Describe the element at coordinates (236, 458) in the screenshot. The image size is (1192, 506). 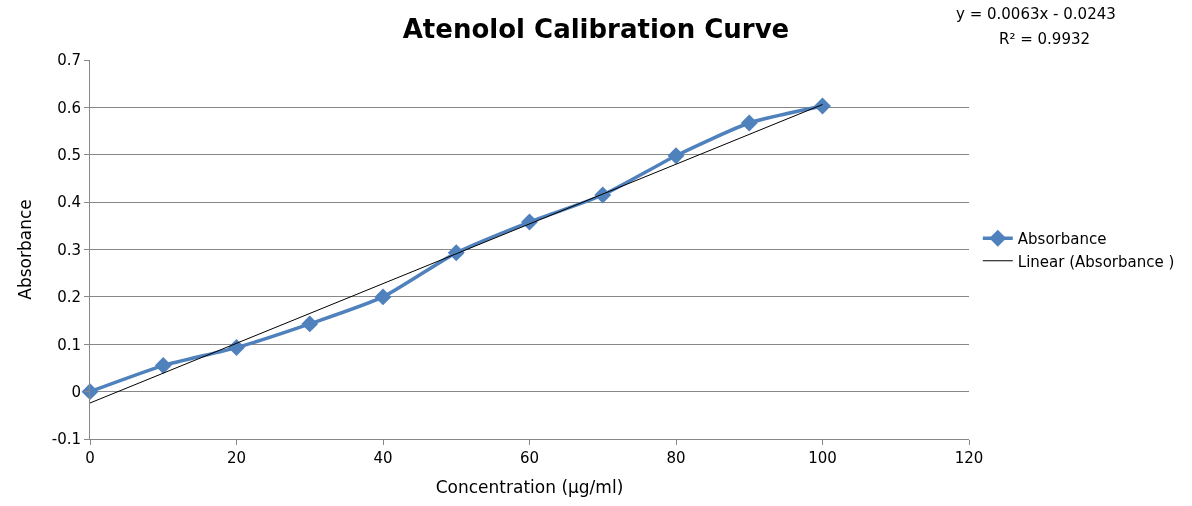
I see `x-tick-label: 20` at that location.